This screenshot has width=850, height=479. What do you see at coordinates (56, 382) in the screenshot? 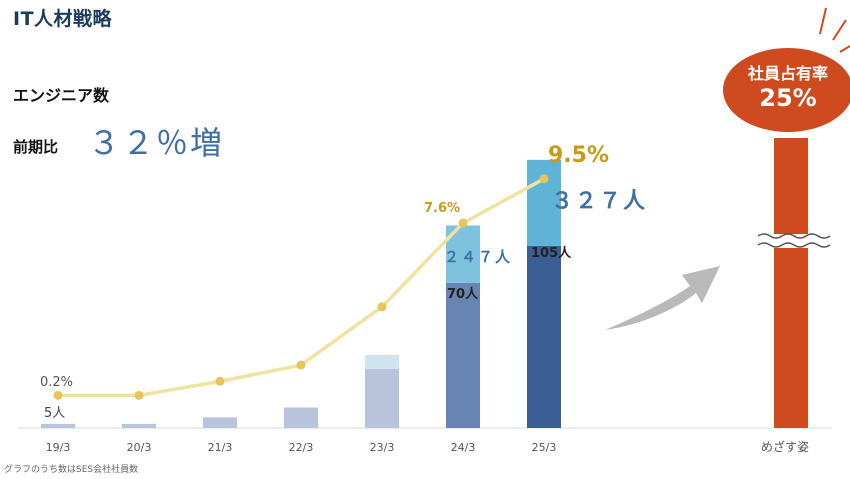
I see `line-label-first: 0.2%` at bounding box center [56, 382].